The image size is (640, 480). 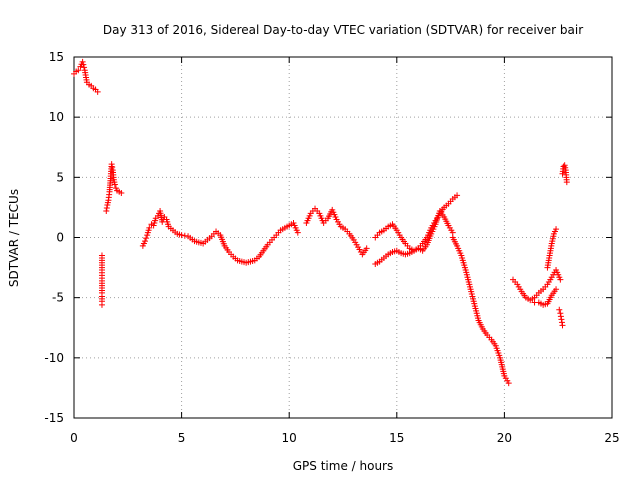 What do you see at coordinates (56, 57) in the screenshot?
I see `y-tick-label: 15` at bounding box center [56, 57].